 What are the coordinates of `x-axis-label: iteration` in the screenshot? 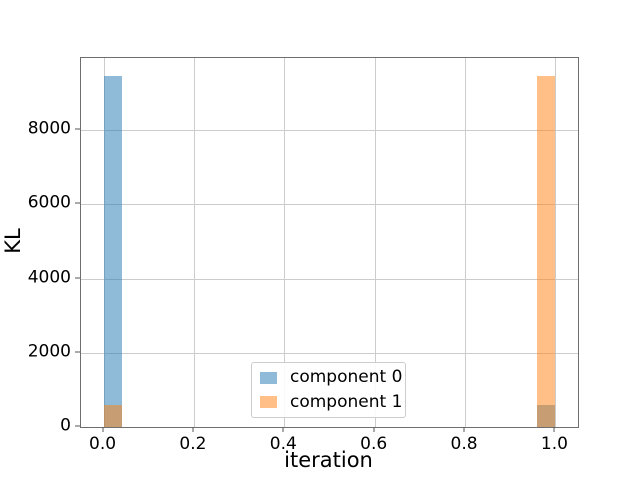 It's located at (328, 460).